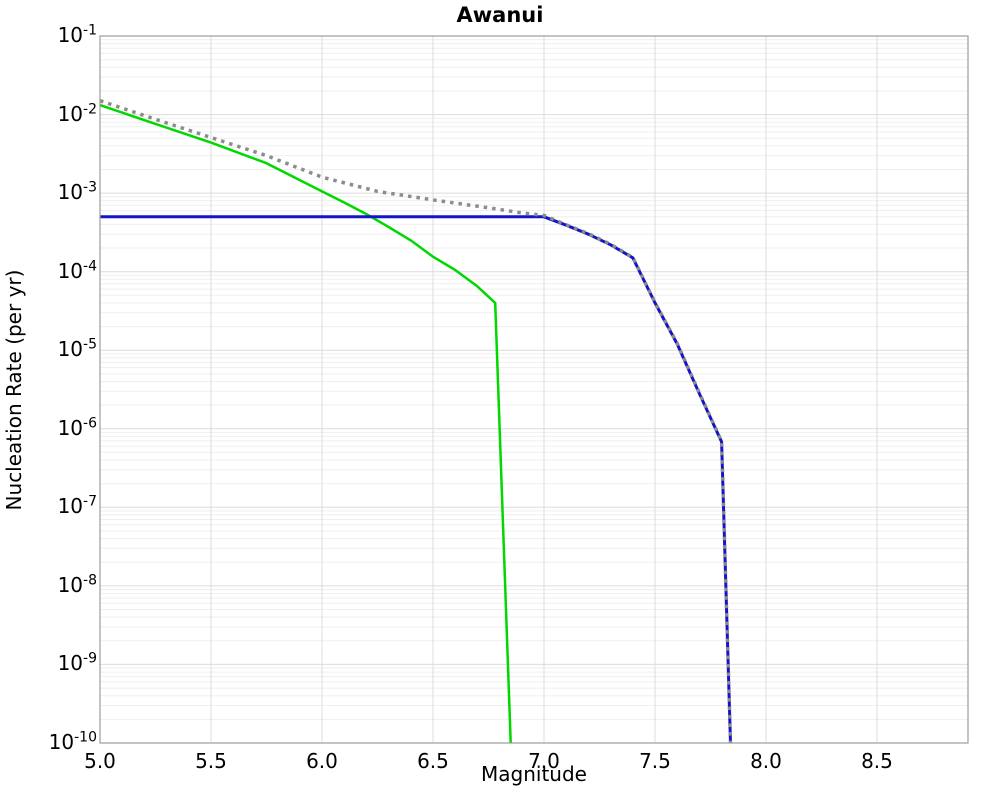  I want to click on y-tick-label: 10⁻³, so click(77, 192).